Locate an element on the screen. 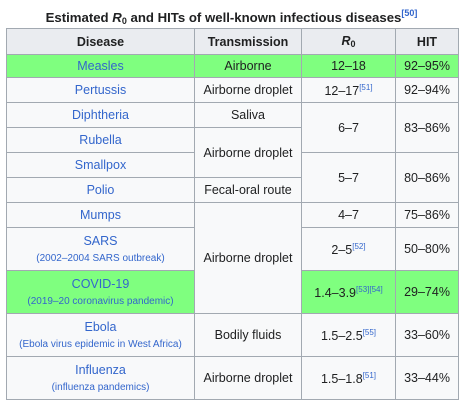 The image size is (463, 412). disease-cell: Mumps is located at coordinates (100, 215).